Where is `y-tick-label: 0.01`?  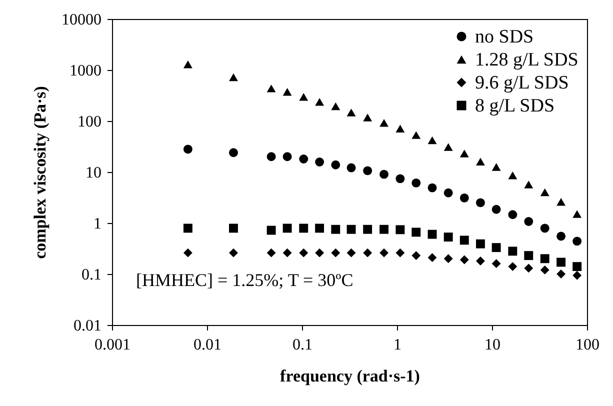
y-tick-label: 0.01 is located at coordinates (88, 326).